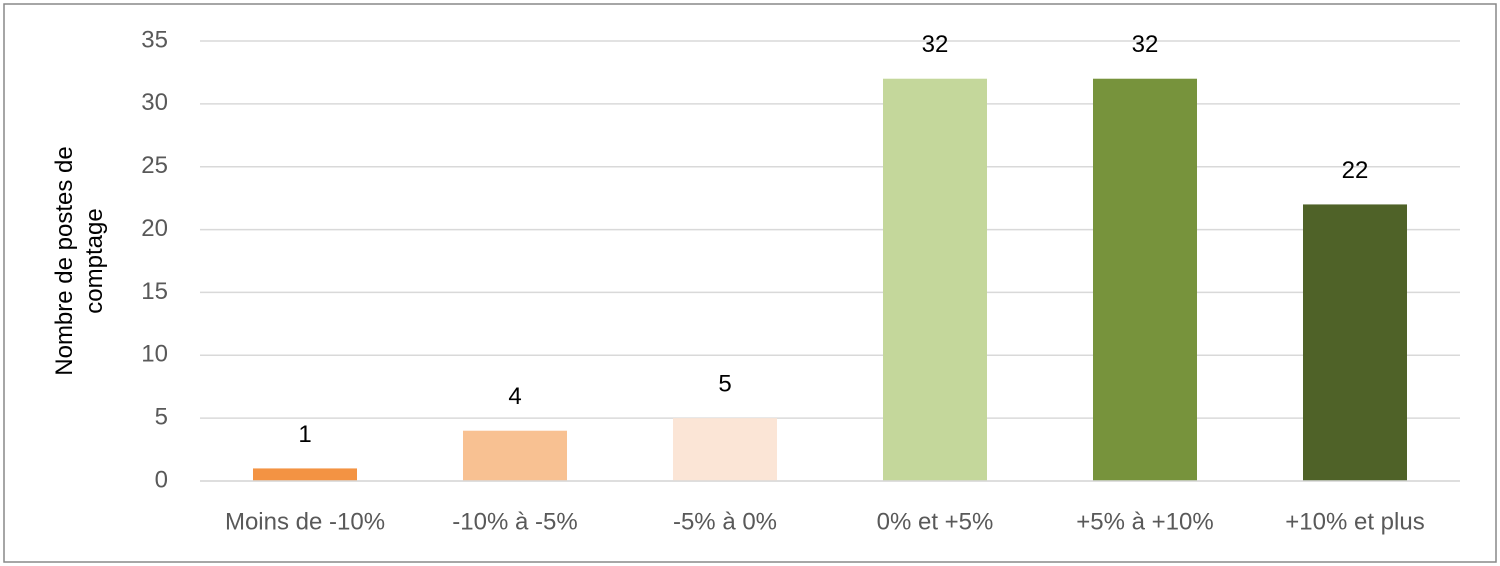 Image resolution: width=1500 pixels, height=566 pixels. I want to click on y-tick-label: 20, so click(154, 228).